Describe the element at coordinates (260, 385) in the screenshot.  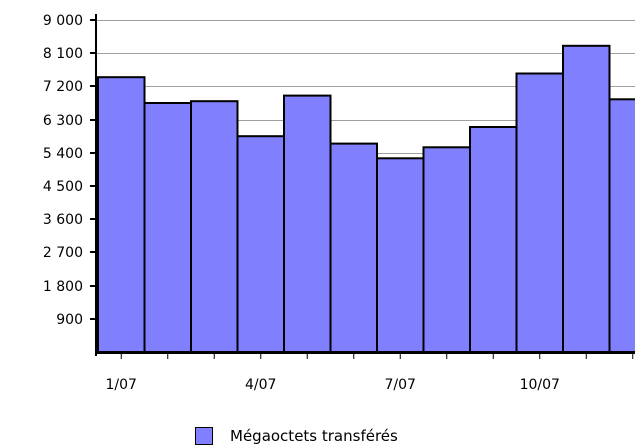
I see `x-tick-label: 4/07` at that location.